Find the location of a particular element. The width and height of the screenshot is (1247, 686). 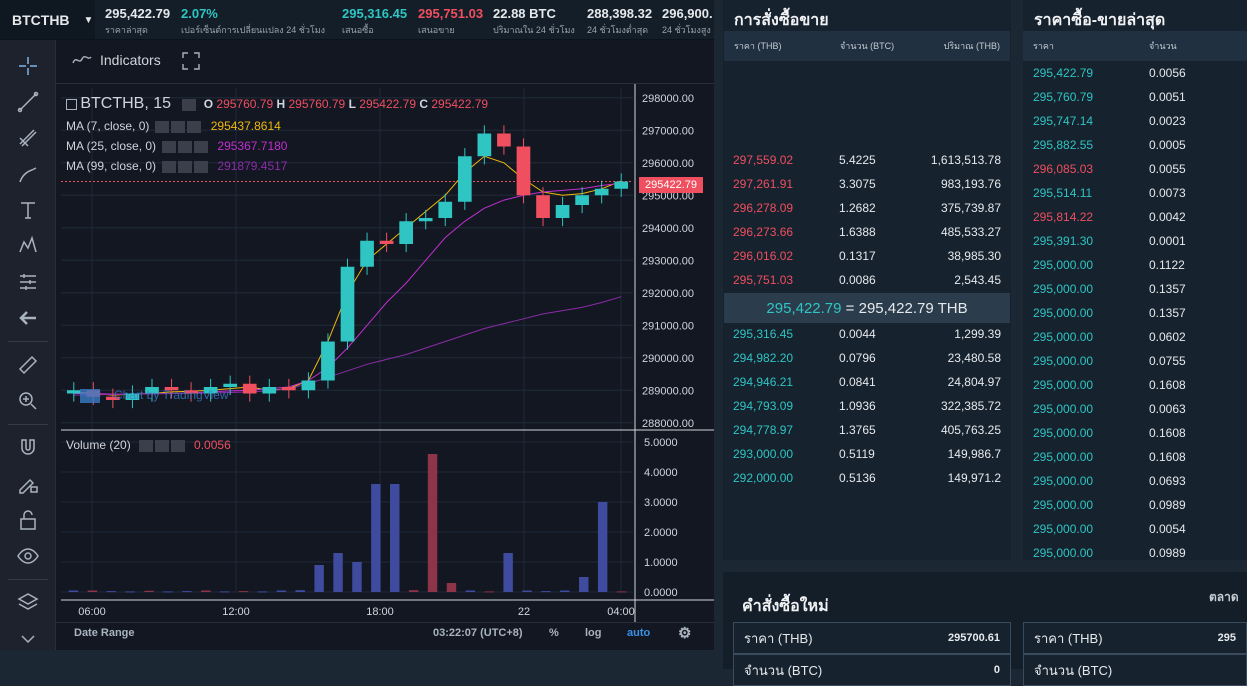

gear-icon: ⚙ is located at coordinates (685, 633).